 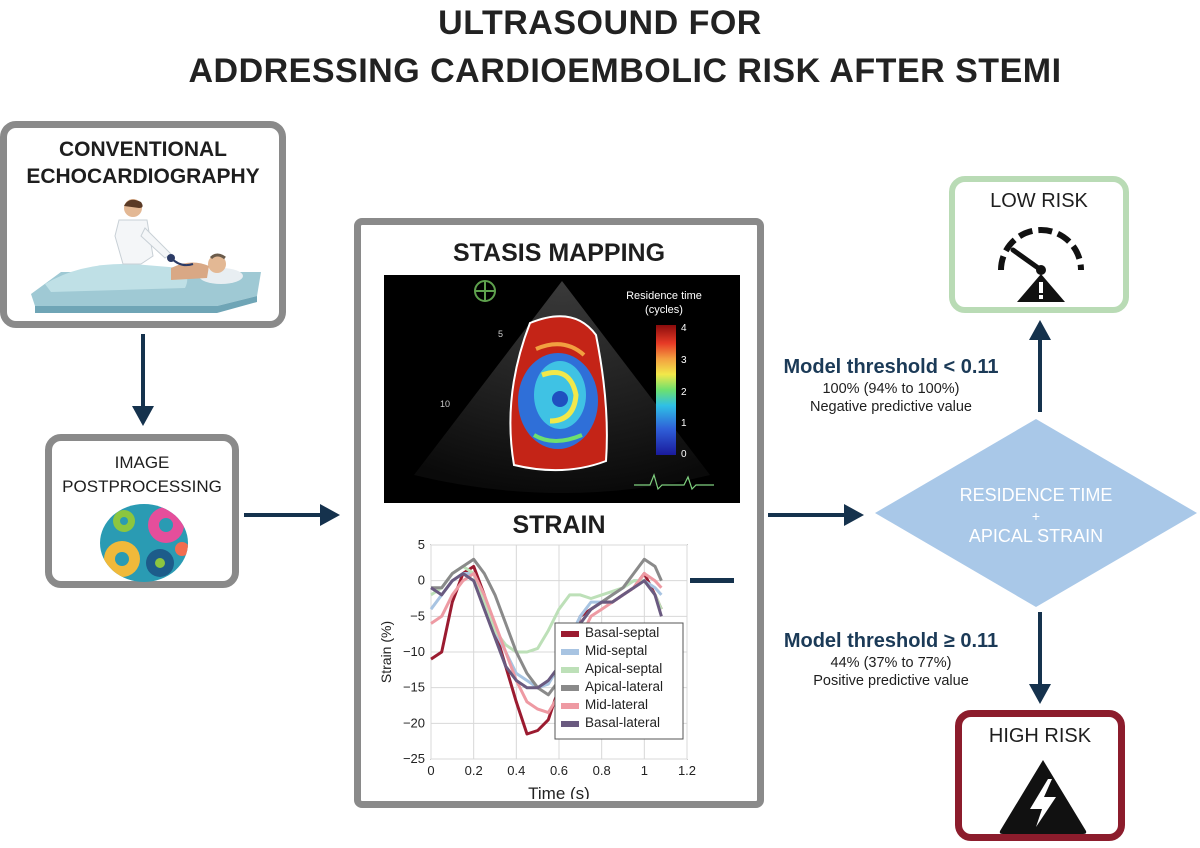 What do you see at coordinates (664, 296) in the screenshot?
I see `colorbar-label-1: Residence time` at bounding box center [664, 296].